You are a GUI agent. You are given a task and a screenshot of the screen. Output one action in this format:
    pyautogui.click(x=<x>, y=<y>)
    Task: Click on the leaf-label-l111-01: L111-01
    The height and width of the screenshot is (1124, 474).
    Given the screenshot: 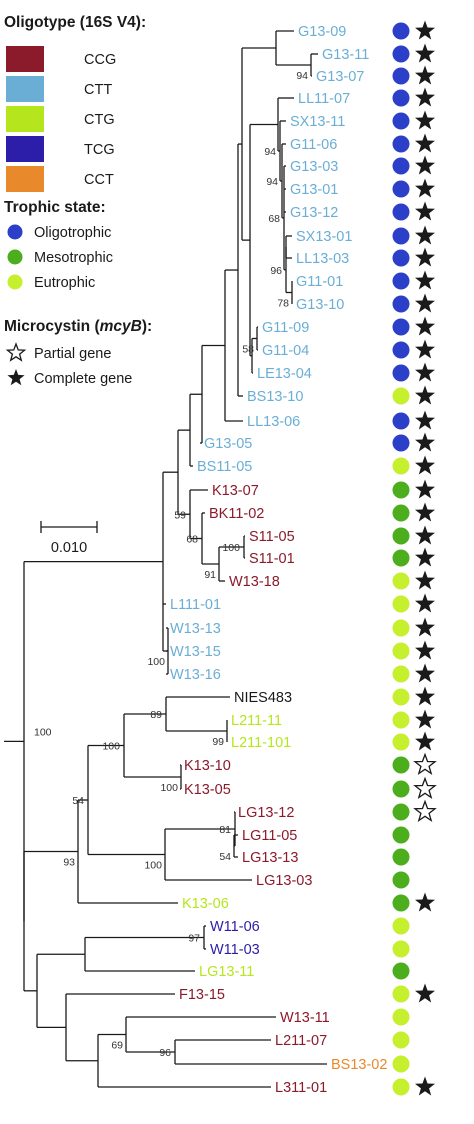 What is the action you would take?
    pyautogui.click(x=195, y=605)
    